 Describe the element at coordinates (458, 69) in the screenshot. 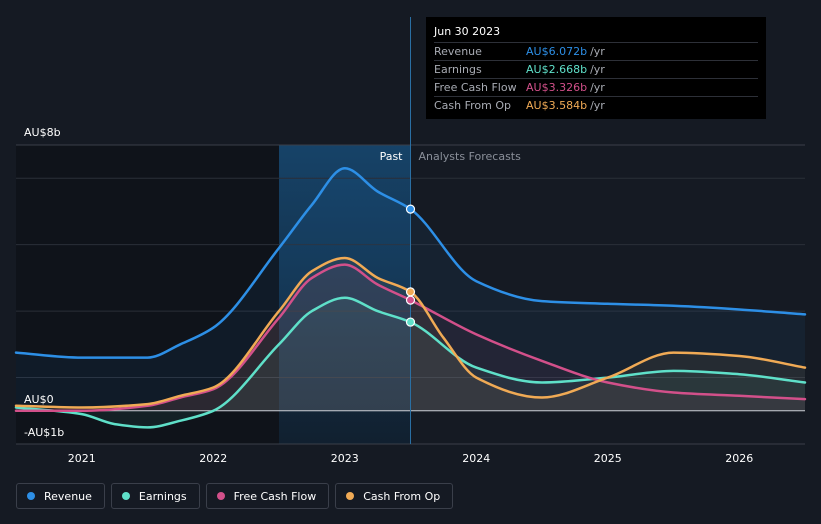

I see `tooltip-row-label: Earnings` at that location.